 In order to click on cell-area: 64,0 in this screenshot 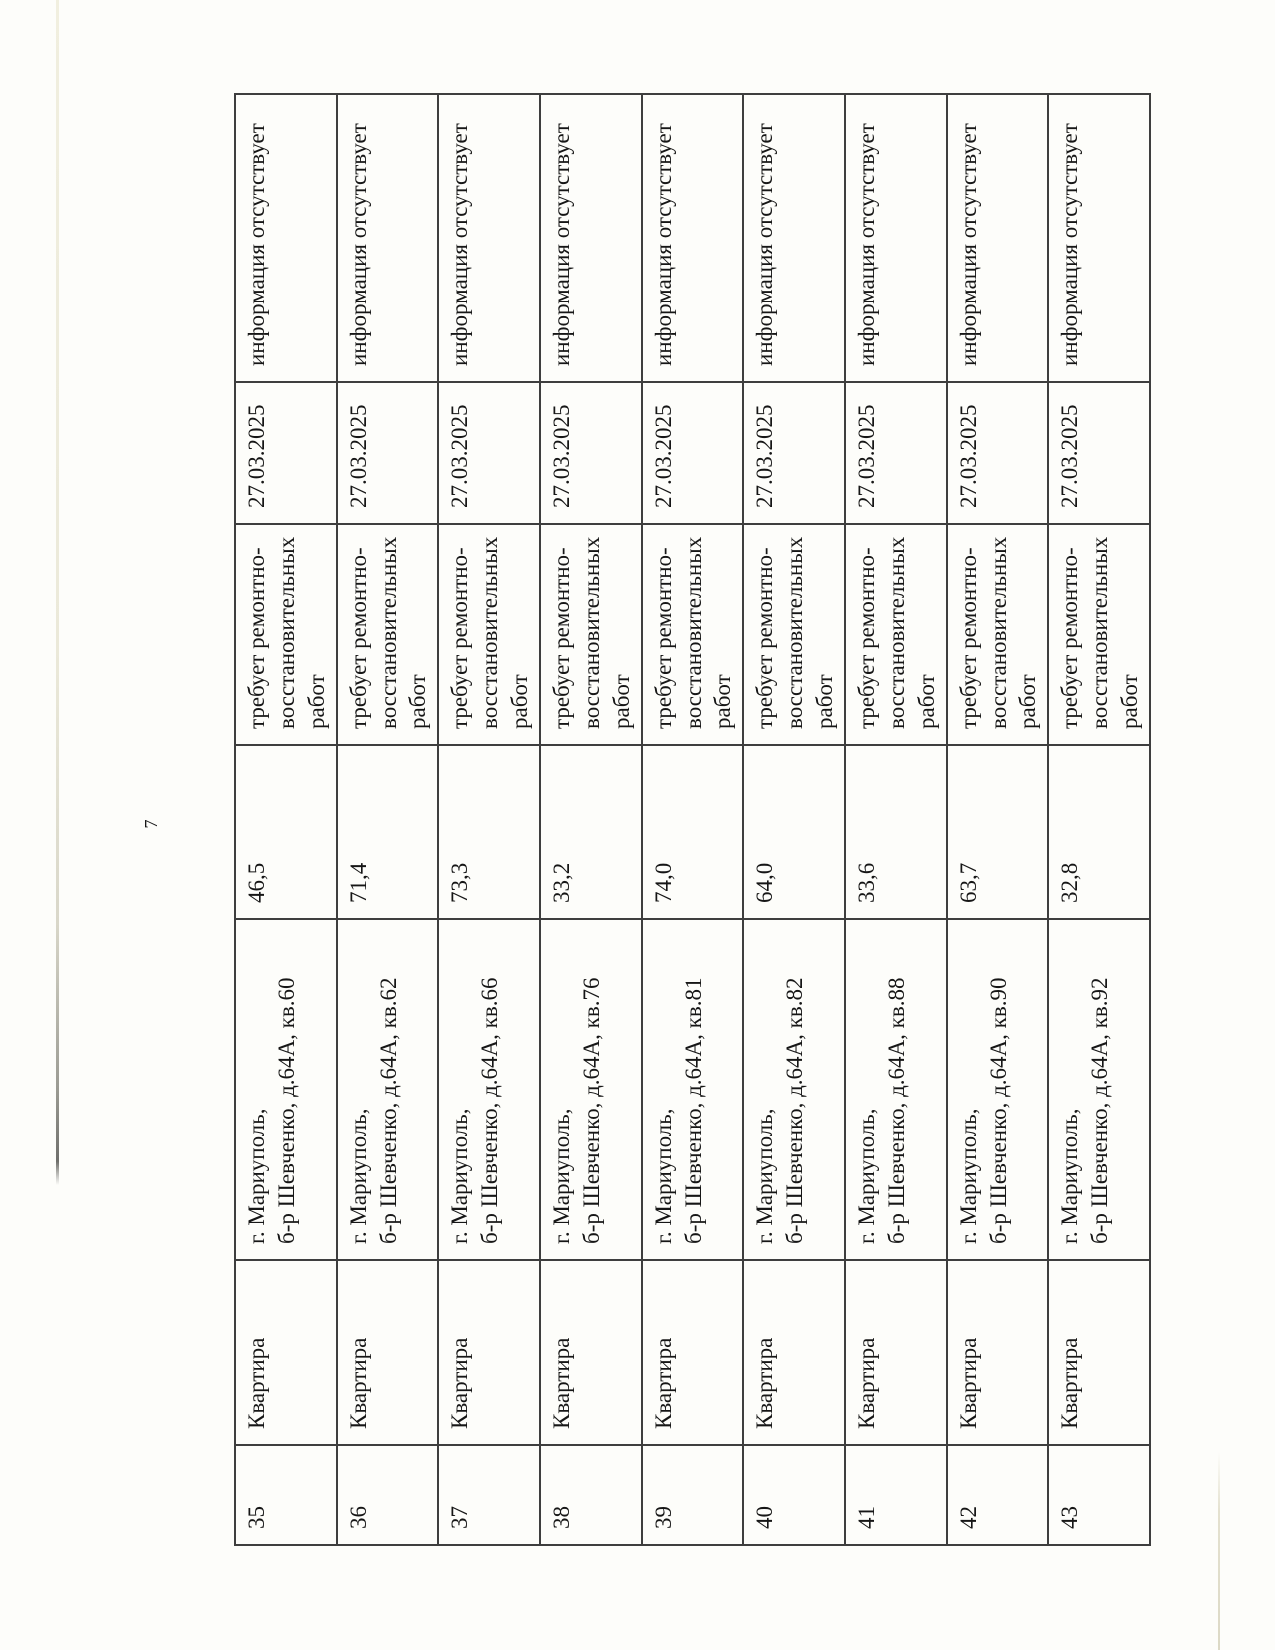, I will do `click(794, 832)`.